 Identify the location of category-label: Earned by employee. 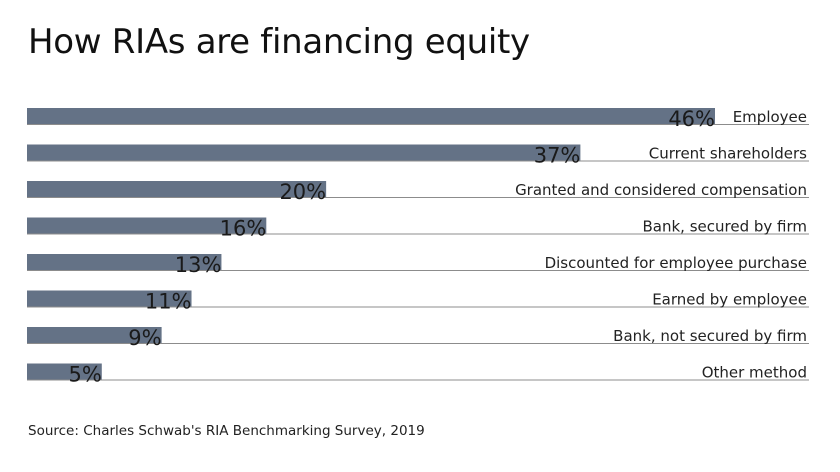
(729, 300).